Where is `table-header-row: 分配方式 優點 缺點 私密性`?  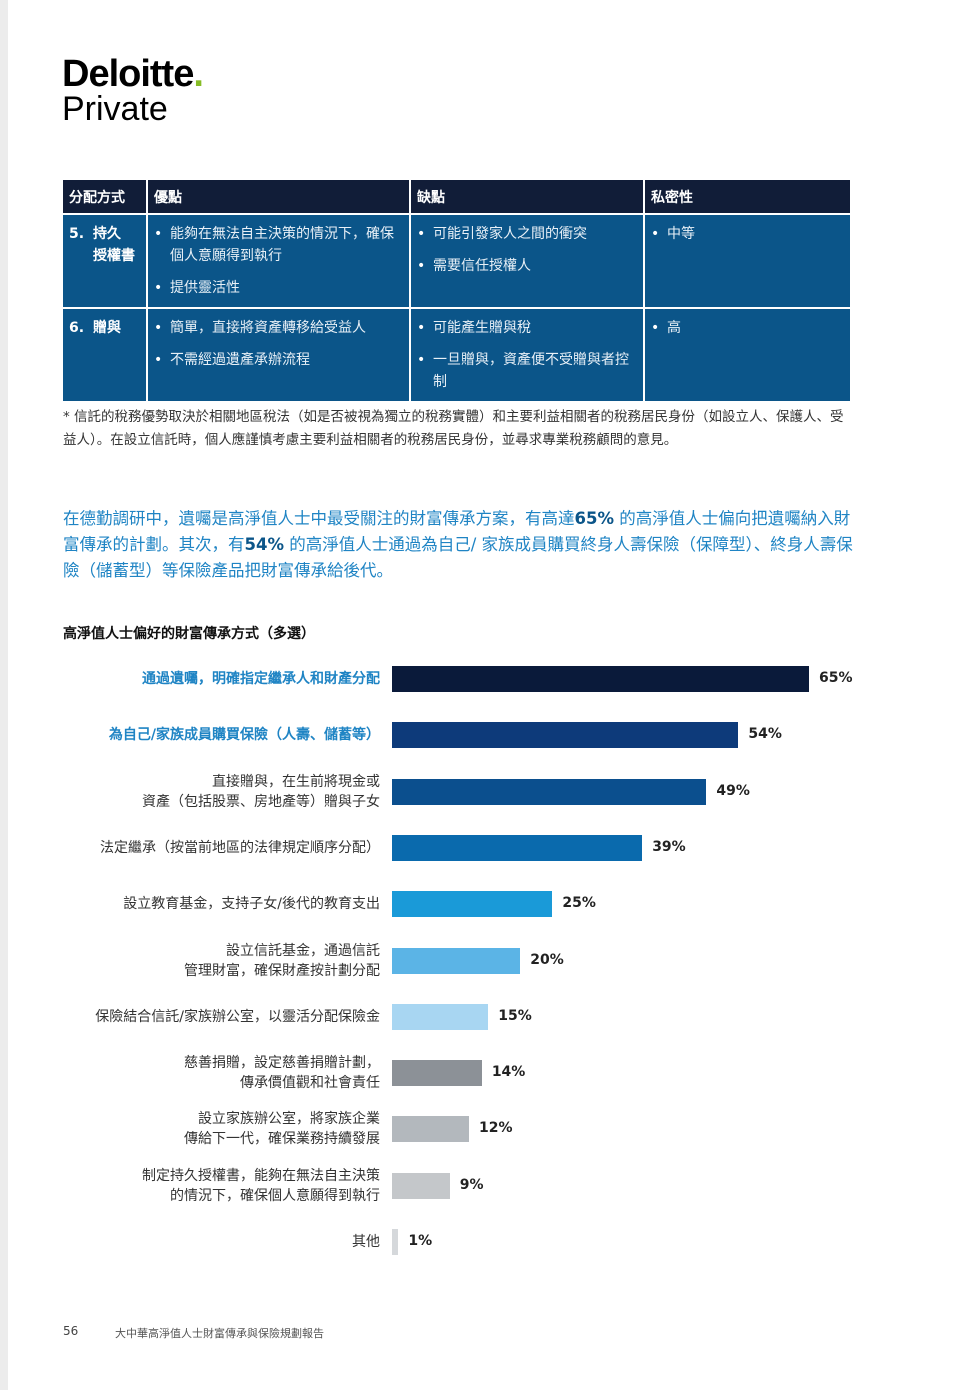 table-header-row: 分配方式 優點 缺點 私密性 is located at coordinates (456, 197).